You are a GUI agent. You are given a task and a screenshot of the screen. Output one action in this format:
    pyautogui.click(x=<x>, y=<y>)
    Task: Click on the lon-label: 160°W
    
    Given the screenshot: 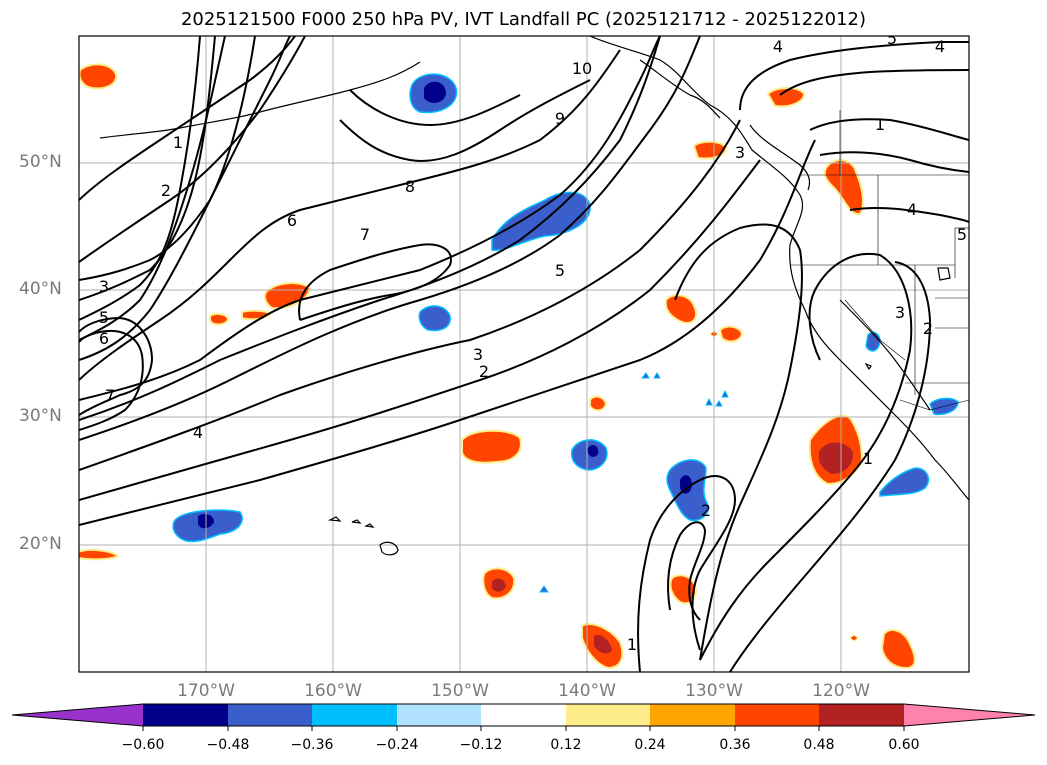 What is the action you would take?
    pyautogui.click(x=333, y=691)
    